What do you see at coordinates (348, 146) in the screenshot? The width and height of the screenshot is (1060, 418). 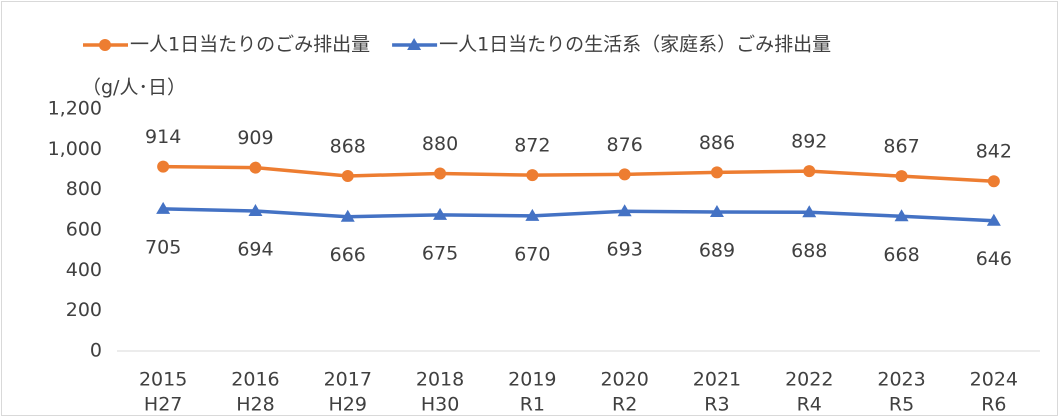 I see `data-label: 868` at bounding box center [348, 146].